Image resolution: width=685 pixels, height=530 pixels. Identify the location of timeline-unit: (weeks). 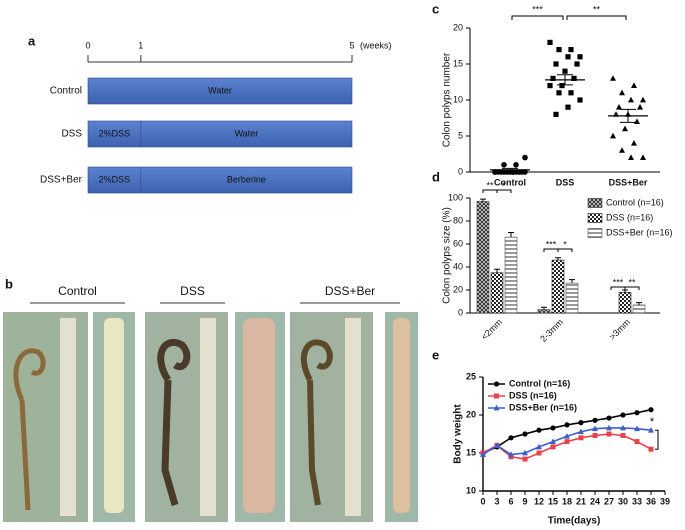
(376, 45).